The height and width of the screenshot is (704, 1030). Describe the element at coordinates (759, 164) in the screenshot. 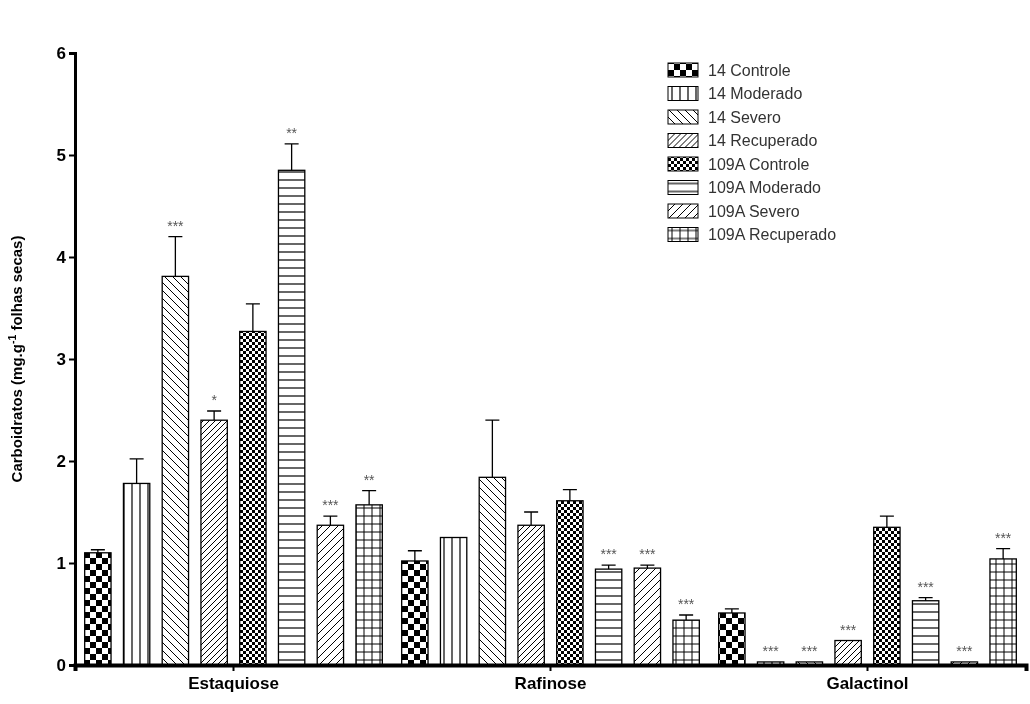

I see `legend-label: 109A Controle` at that location.